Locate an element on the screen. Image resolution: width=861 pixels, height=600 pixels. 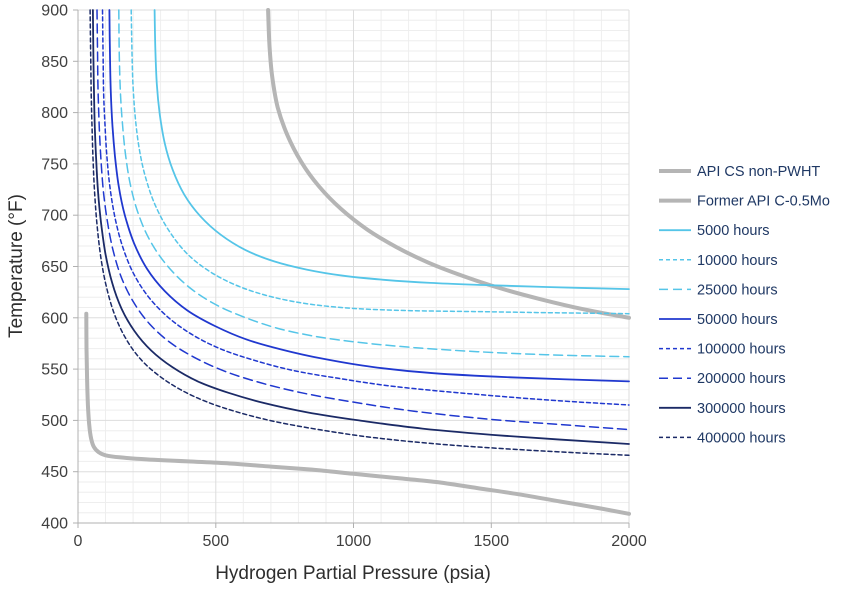
legend-label: 100000 hours is located at coordinates (741, 350).